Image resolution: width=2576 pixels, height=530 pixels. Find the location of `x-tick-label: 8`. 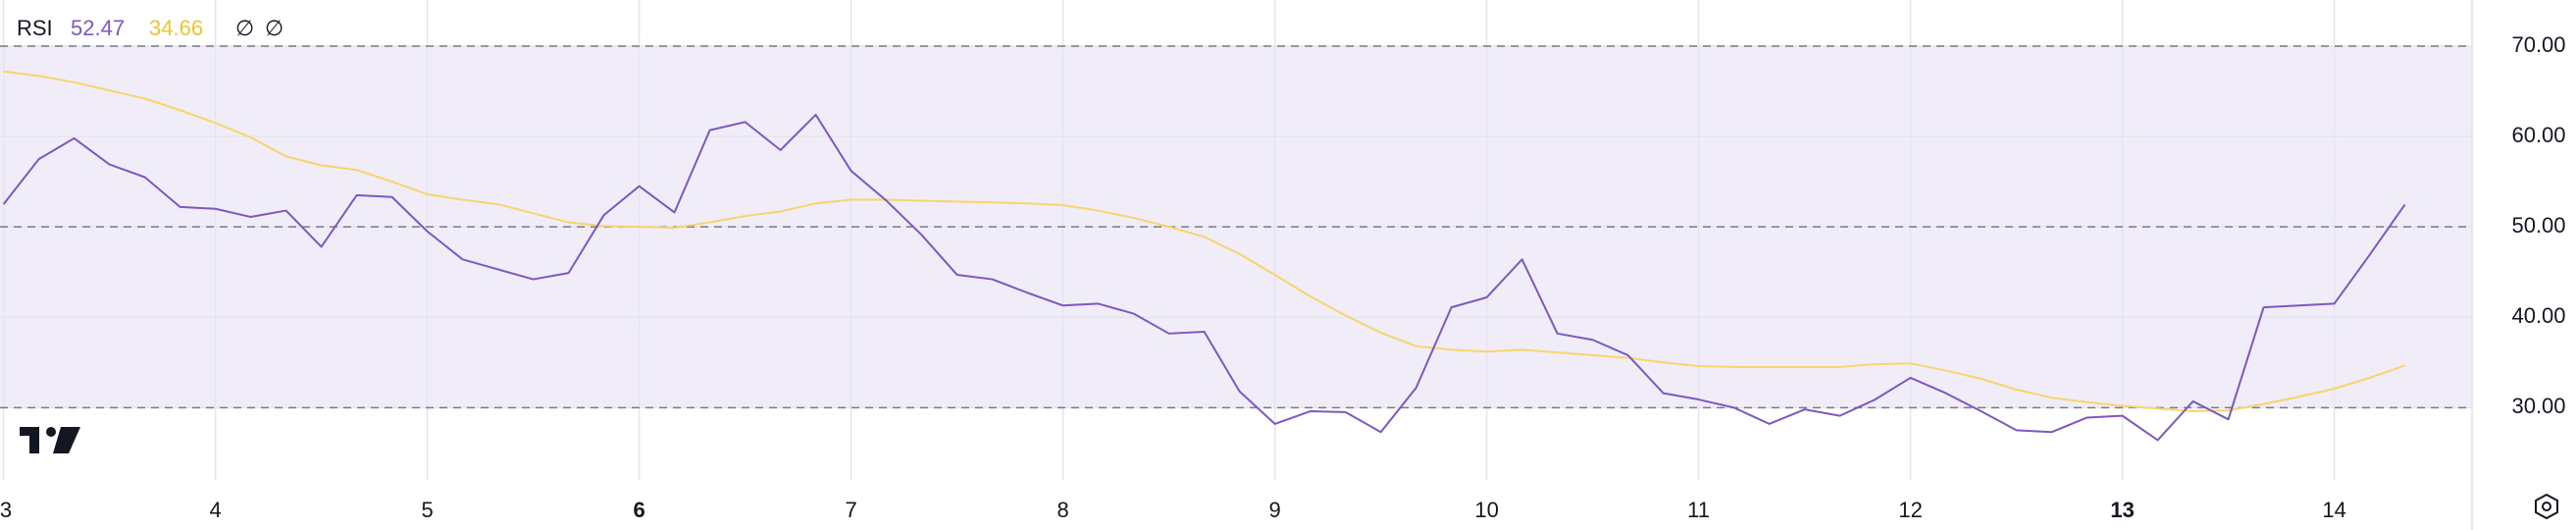

x-tick-label: 8 is located at coordinates (1062, 510).